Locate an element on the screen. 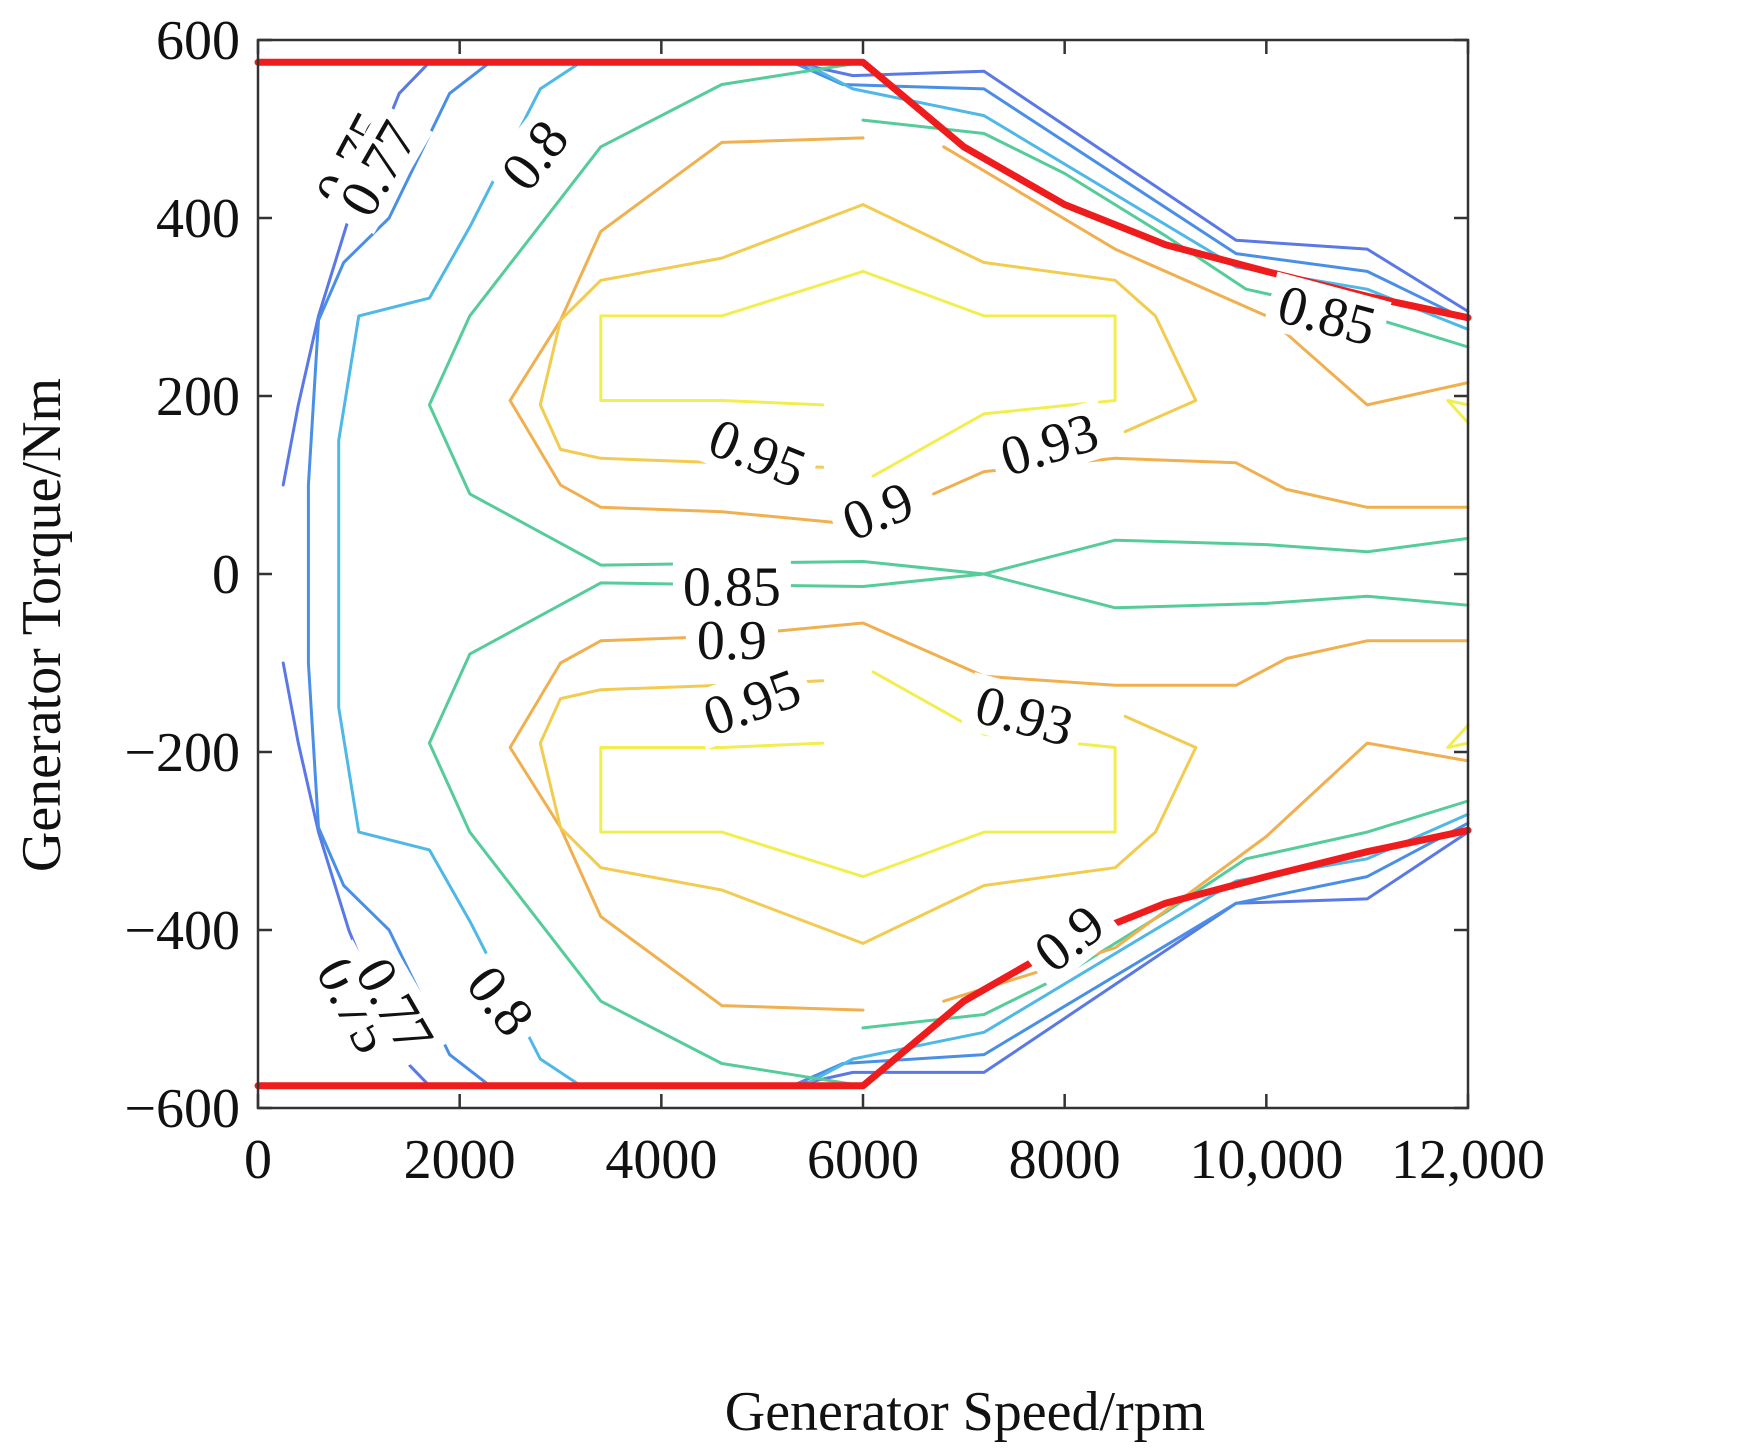  y-tick-label: −600 is located at coordinates (182, 1109).